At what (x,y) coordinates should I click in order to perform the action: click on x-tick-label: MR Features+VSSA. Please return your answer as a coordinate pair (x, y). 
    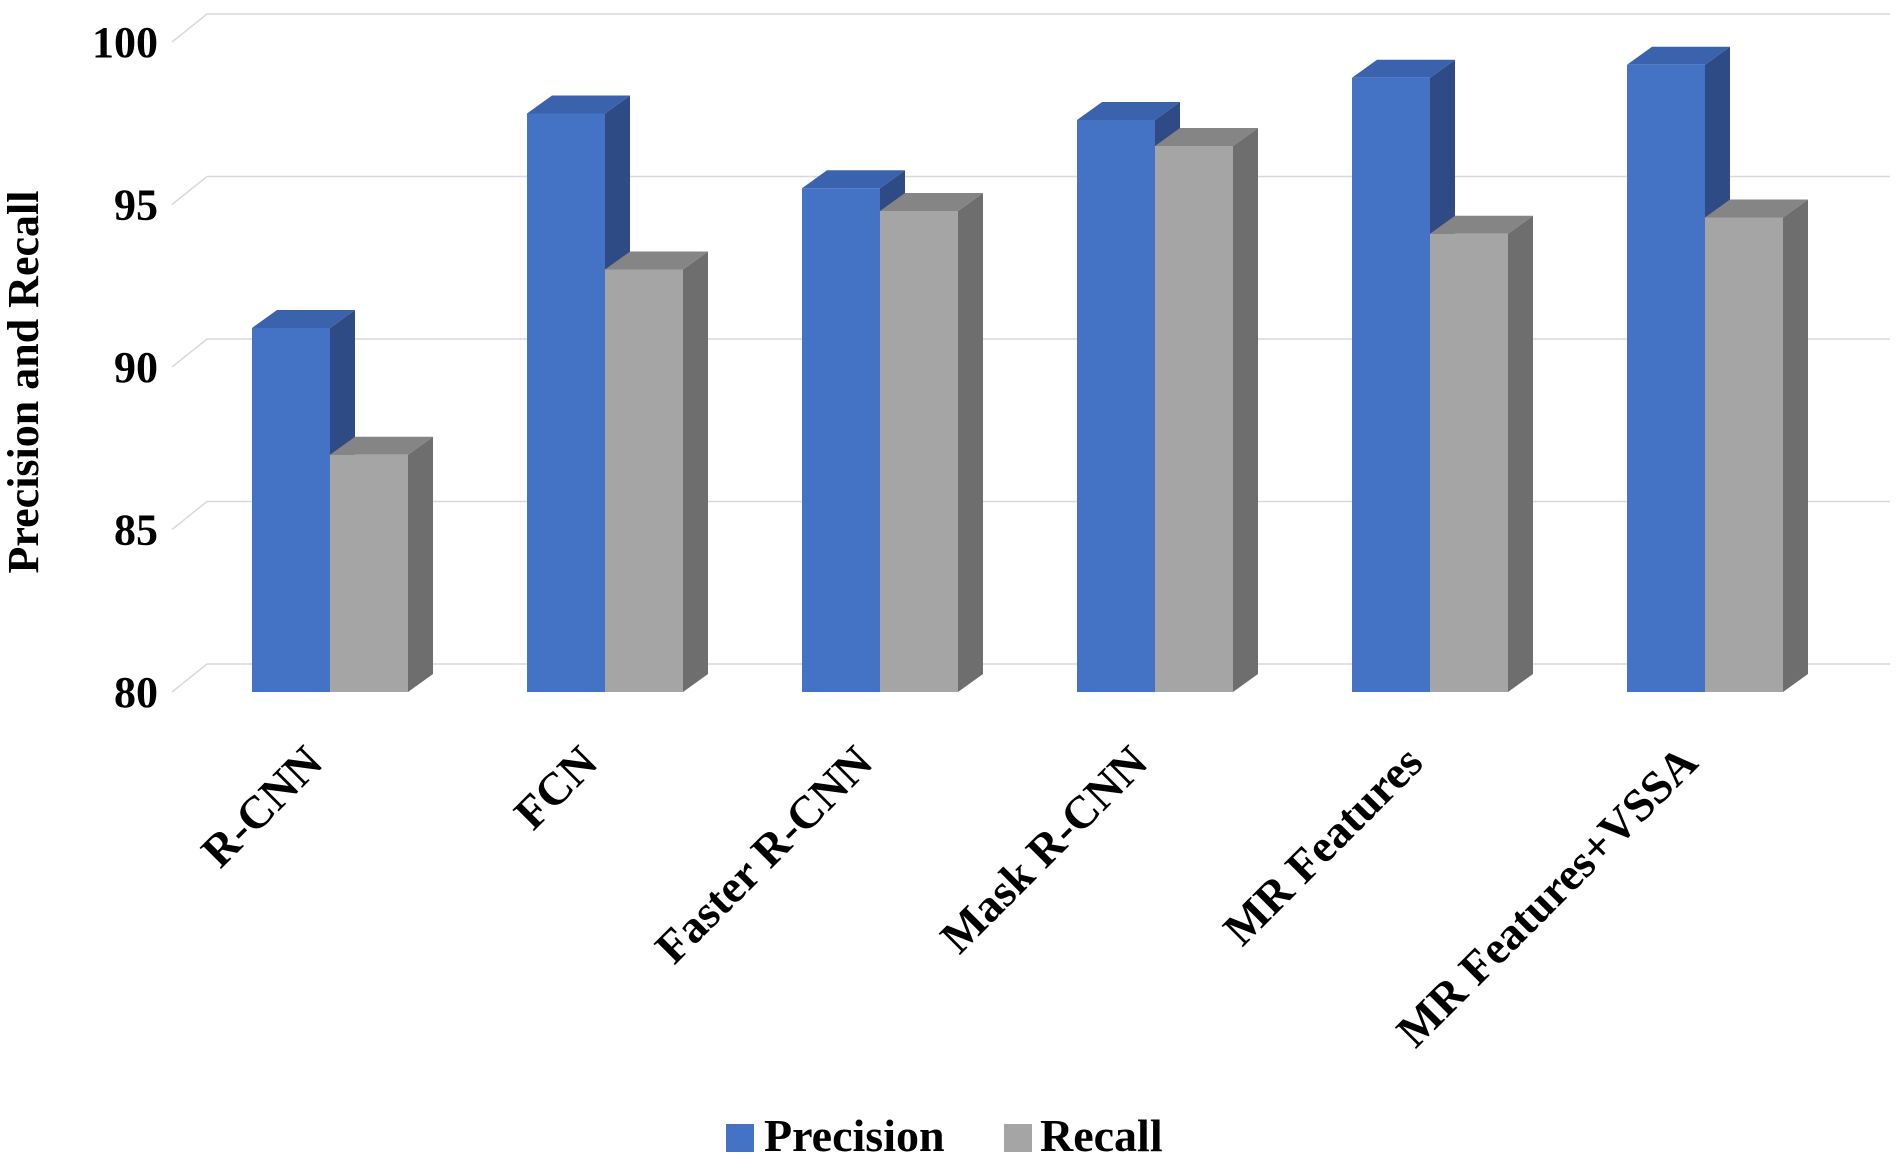
    Looking at the image, I should click on (1547, 896).